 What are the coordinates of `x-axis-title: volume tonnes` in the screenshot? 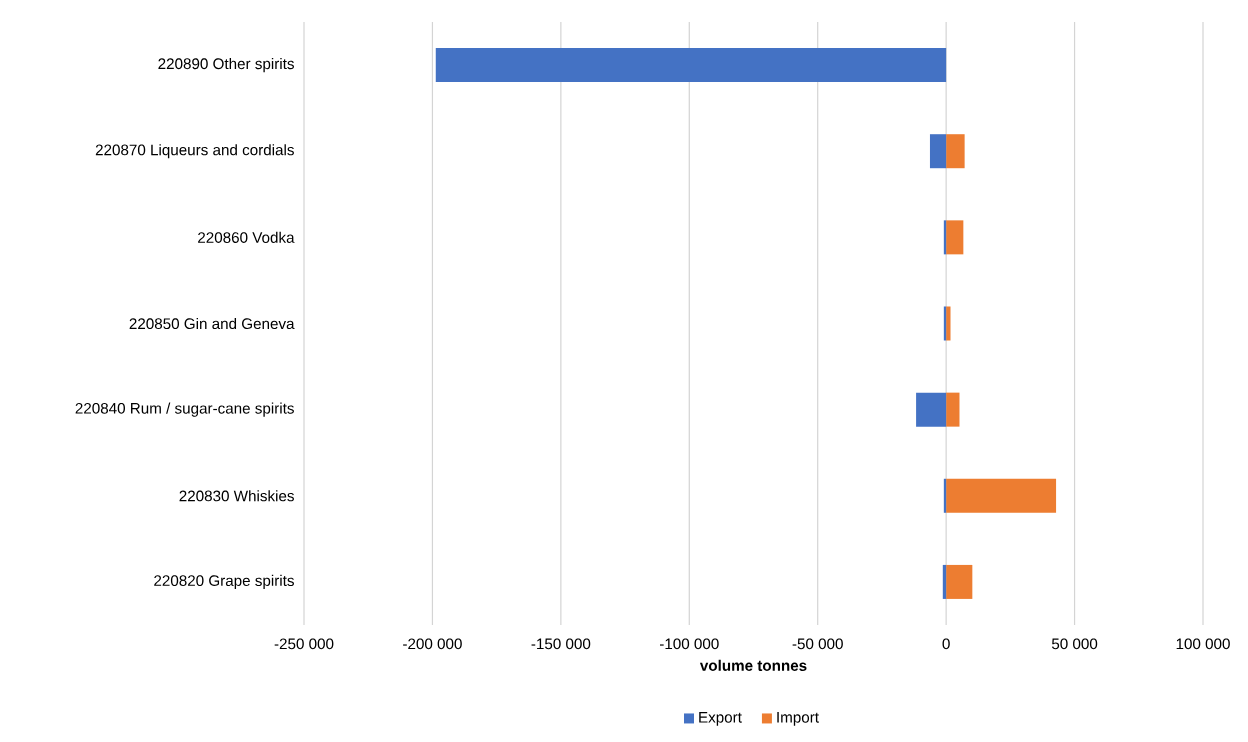 It's located at (753, 665).